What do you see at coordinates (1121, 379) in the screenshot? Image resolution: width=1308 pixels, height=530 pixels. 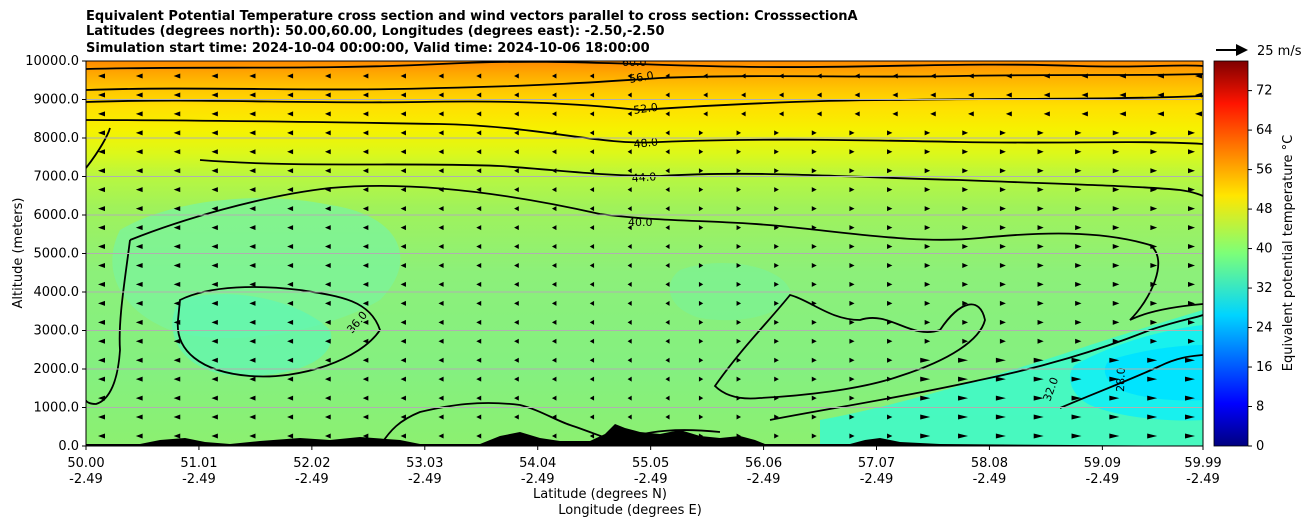 I see `clabel-28: 28.0` at bounding box center [1121, 379].